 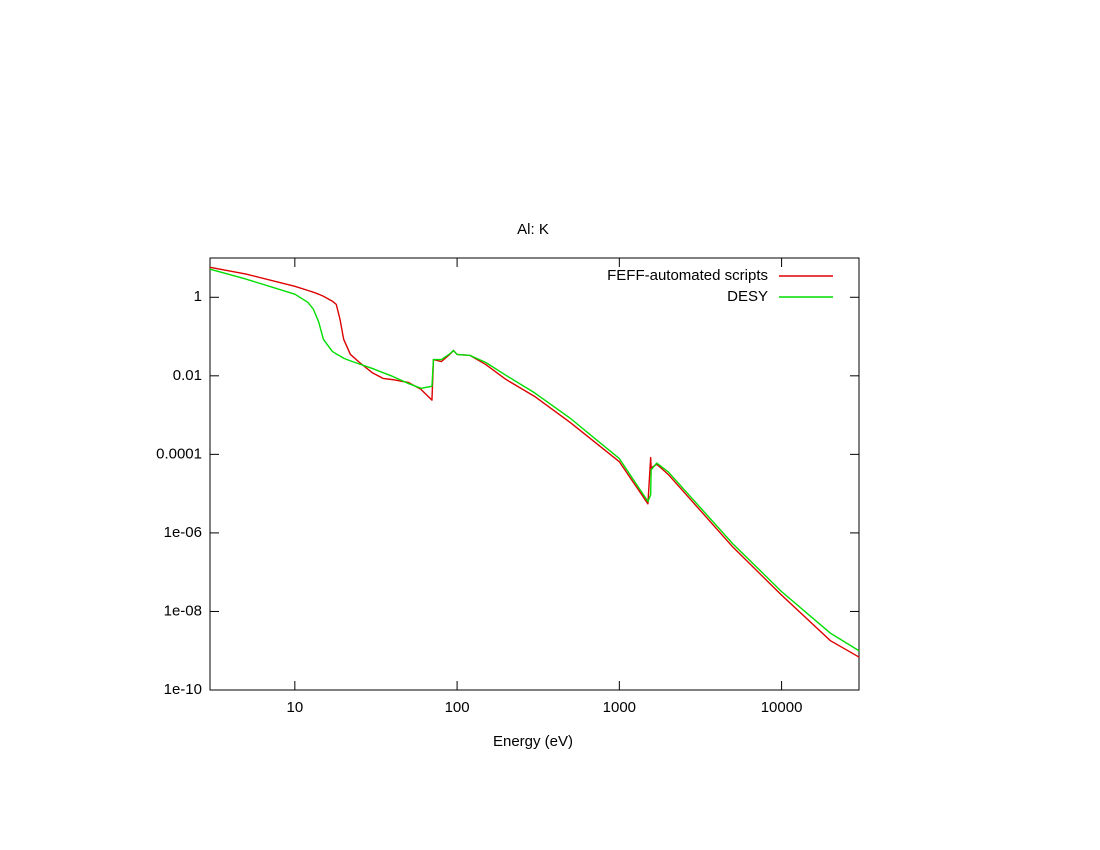 I want to click on legend-label: FEFF-automated scripts, so click(x=687, y=275).